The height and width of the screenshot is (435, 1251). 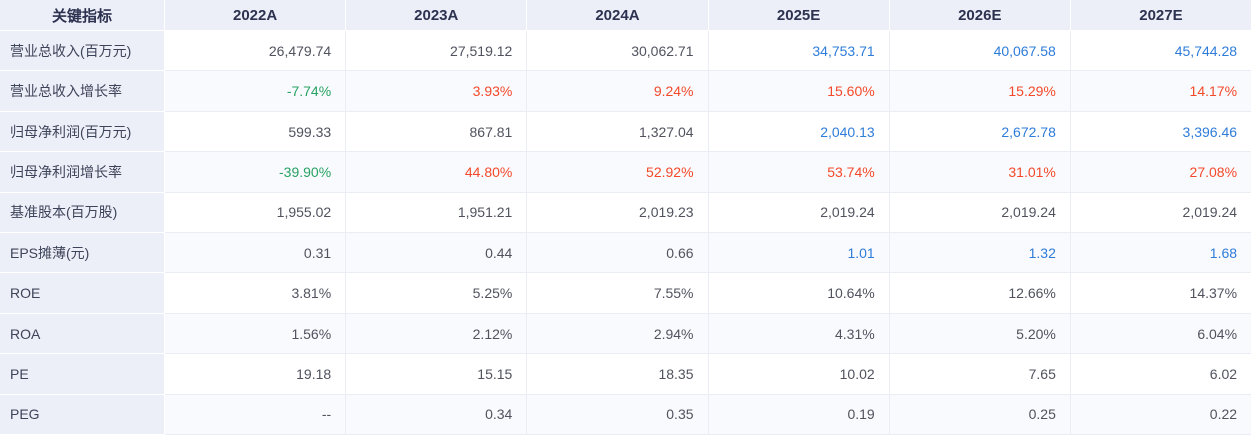 What do you see at coordinates (980, 253) in the screenshot?
I see `cell-2026E-row6: 1.32` at bounding box center [980, 253].